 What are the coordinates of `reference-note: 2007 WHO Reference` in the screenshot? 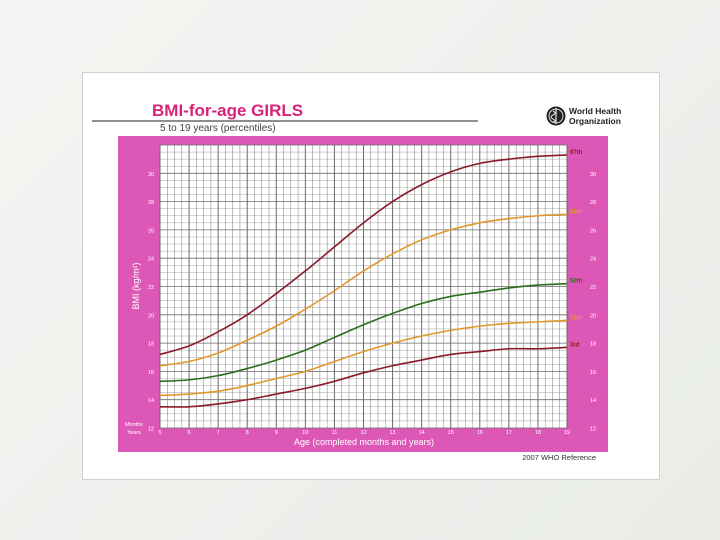 It's located at (559, 457).